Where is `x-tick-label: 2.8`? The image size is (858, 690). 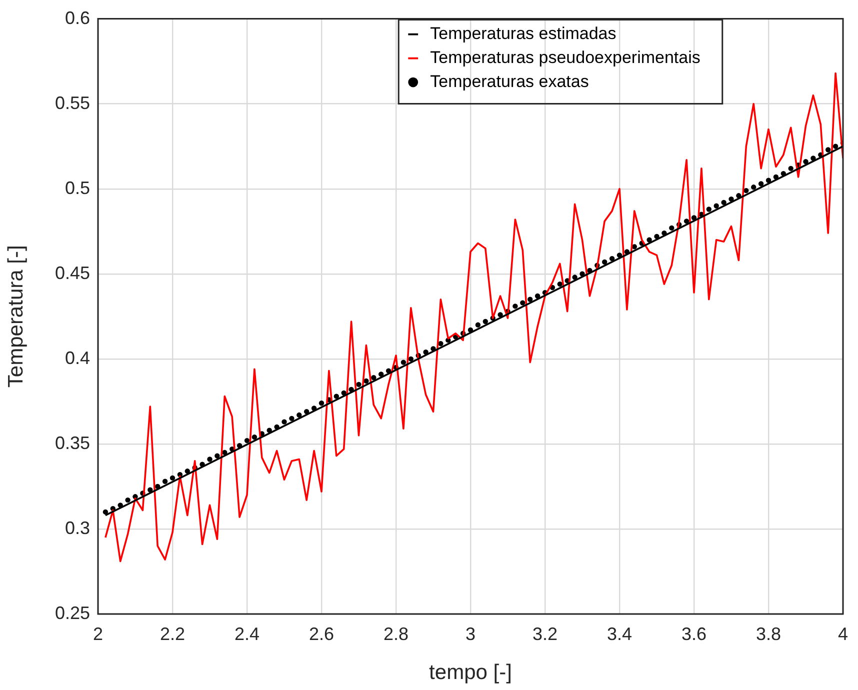 x-tick-label: 2.8 is located at coordinates (396, 634).